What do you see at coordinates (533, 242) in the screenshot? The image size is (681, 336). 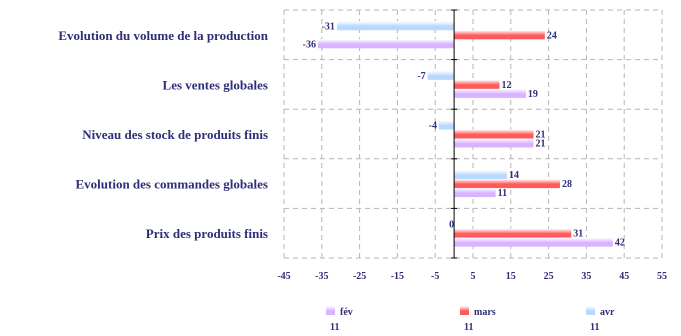 I see `bar-fév-4` at bounding box center [533, 242].